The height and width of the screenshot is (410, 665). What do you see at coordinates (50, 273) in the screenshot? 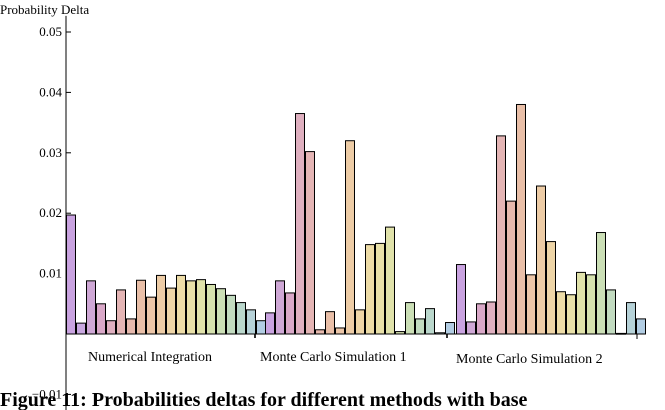
I see `y-tick-label: 0.01` at bounding box center [50, 273].